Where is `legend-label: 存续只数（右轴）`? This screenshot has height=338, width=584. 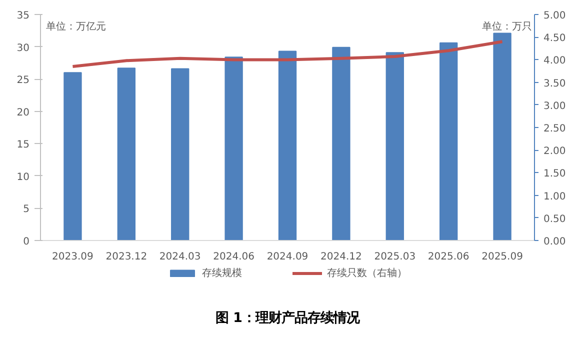 legend-label: 存续只数（右轴） is located at coordinates (367, 273).